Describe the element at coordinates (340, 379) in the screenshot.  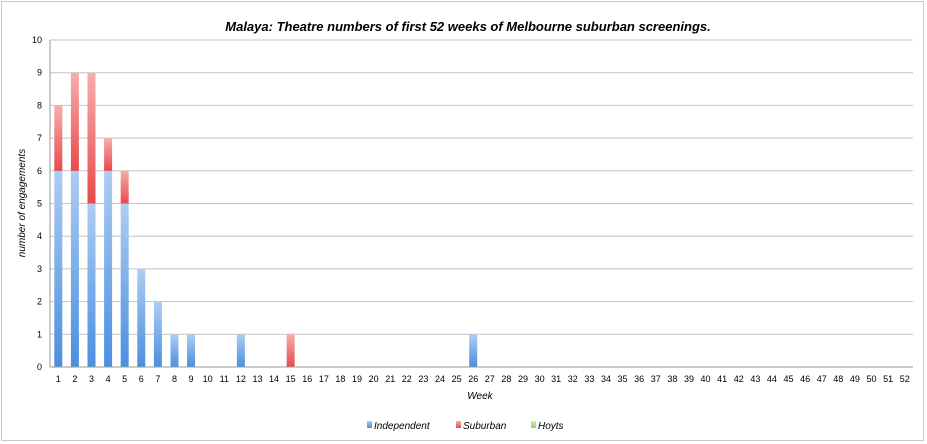
I see `x-tick-label: 18` at that location.